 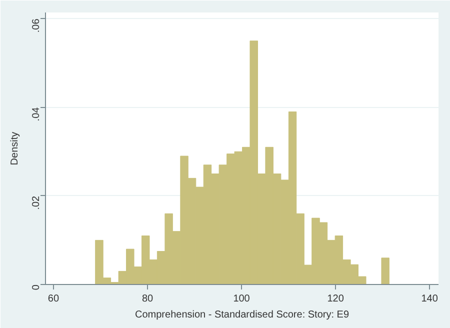 I want to click on x-tick-label: 140, so click(x=429, y=299).